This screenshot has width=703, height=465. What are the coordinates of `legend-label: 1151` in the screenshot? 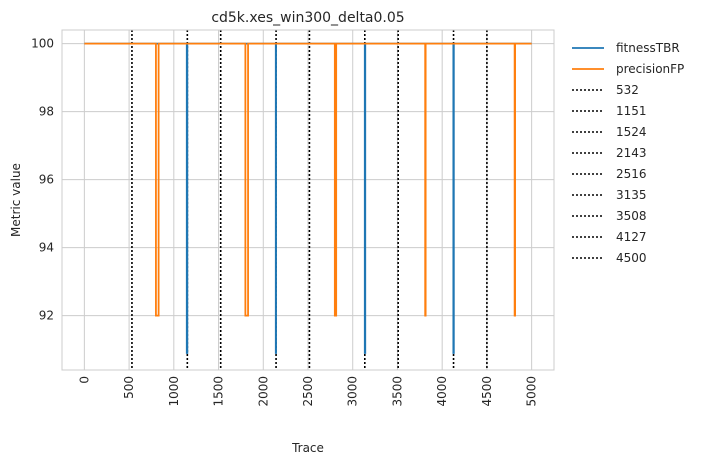 It's located at (631, 111).